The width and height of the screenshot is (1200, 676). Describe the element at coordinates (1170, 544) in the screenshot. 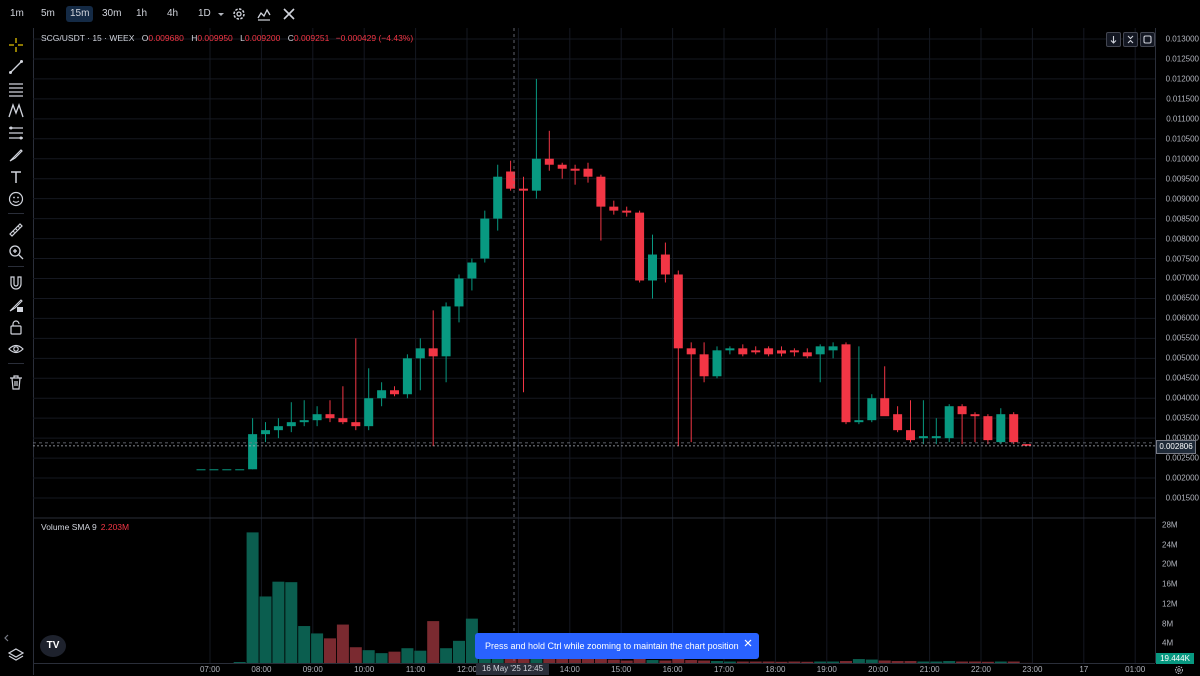

I see `volume-tick: 24M` at that location.